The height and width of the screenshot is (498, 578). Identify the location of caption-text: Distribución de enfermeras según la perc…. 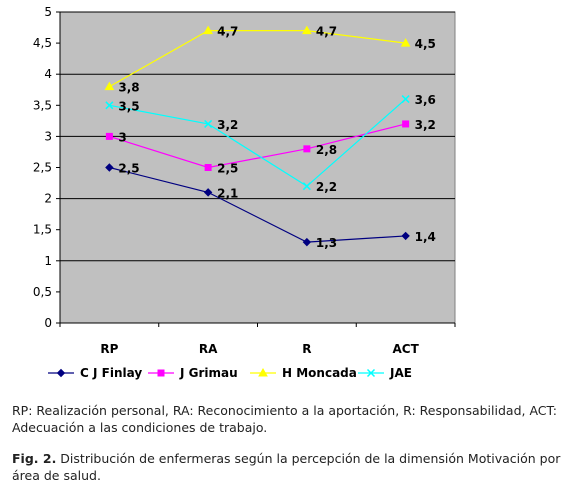
(286, 467).